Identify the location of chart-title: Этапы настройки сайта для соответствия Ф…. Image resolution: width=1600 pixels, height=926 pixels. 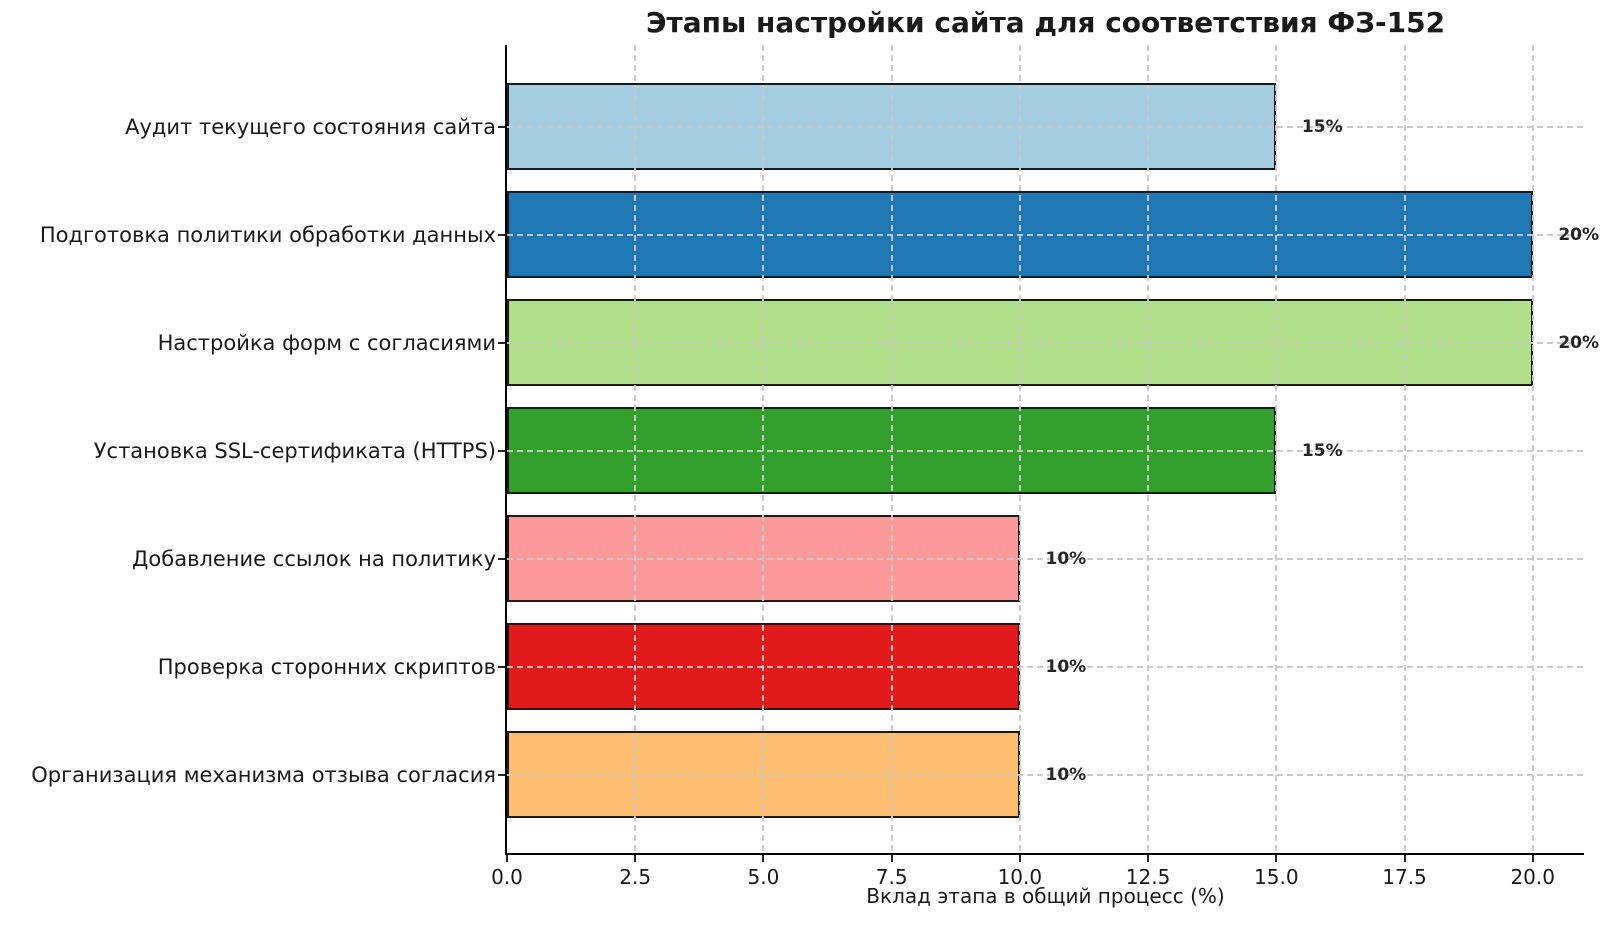
(1045, 22).